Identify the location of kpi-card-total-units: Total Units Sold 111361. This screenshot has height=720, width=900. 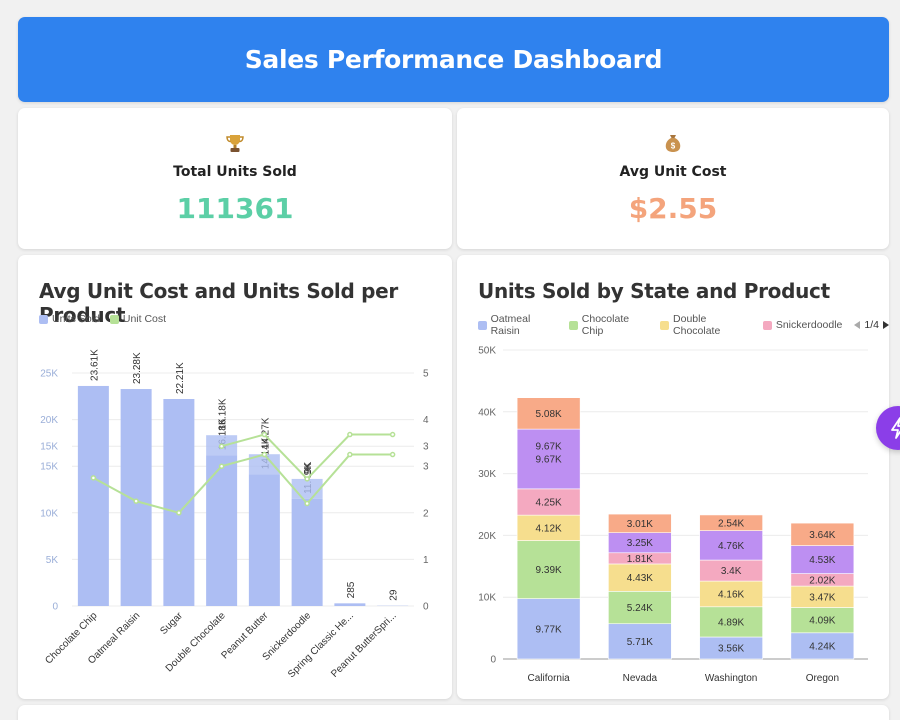
(235, 178).